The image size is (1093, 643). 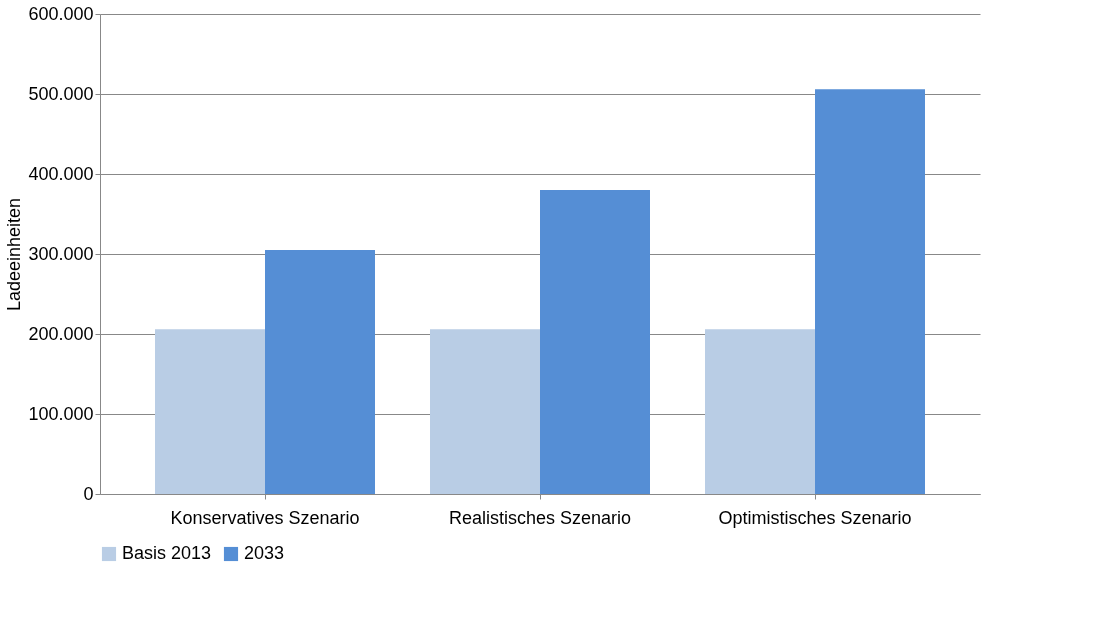 What do you see at coordinates (540, 517) in the screenshot?
I see `x-tick-label: Realistisches Szenario` at bounding box center [540, 517].